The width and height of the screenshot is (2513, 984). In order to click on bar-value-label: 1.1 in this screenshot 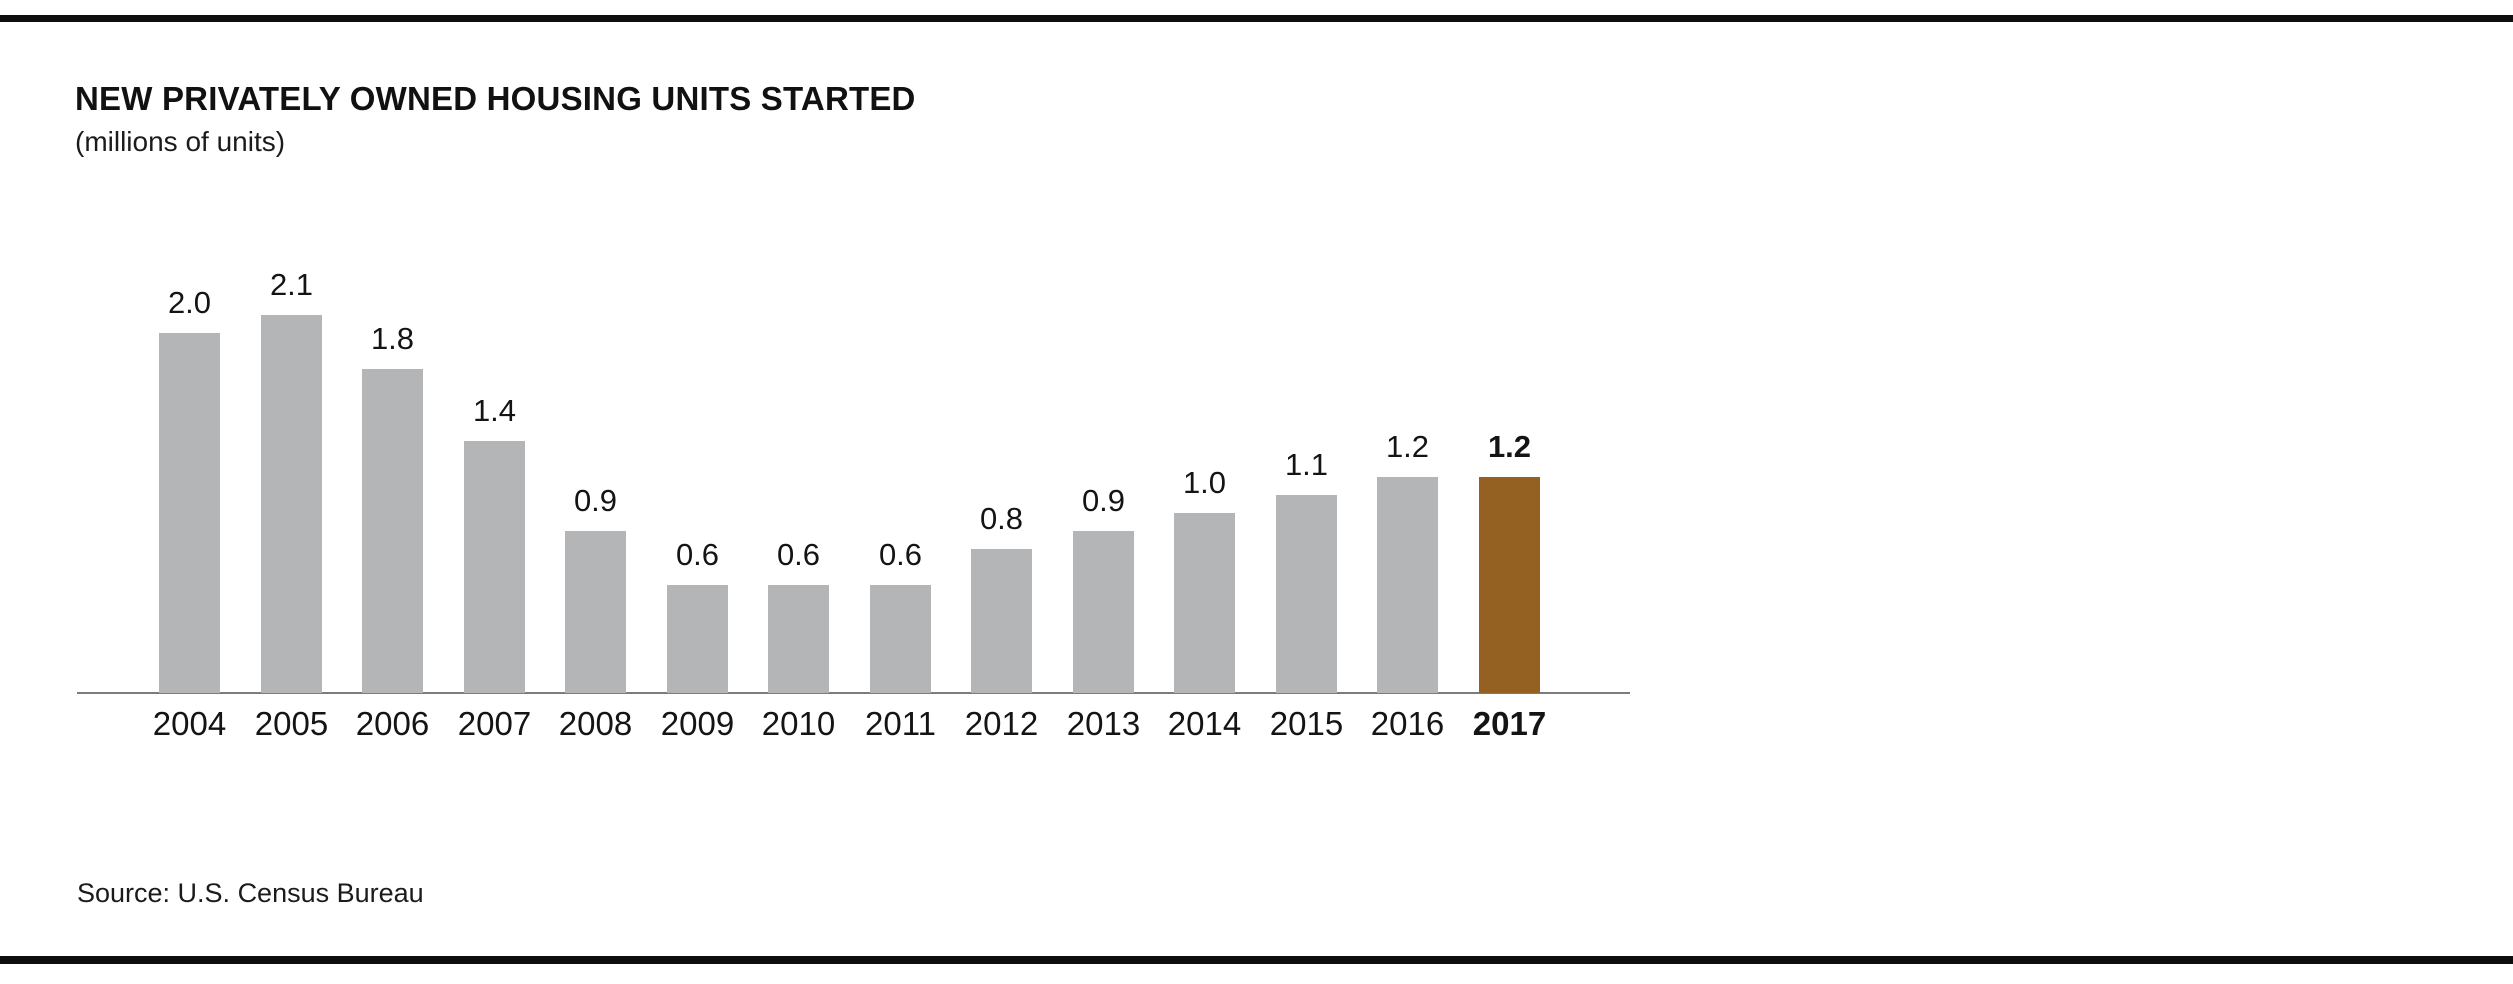, I will do `click(1306, 464)`.